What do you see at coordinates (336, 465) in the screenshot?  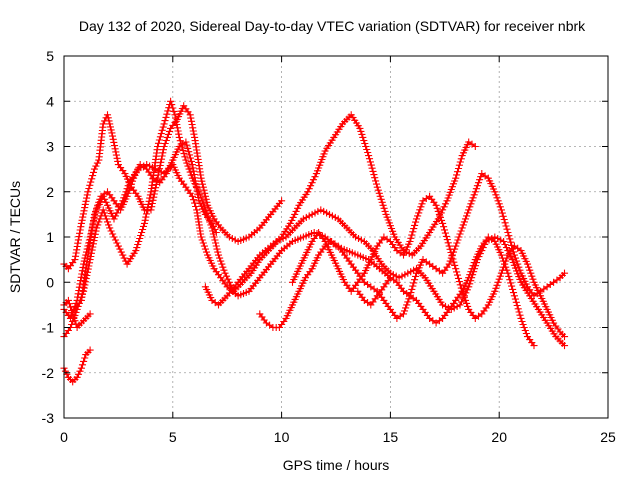 I see `x-axis-label: GPS time / hours` at bounding box center [336, 465].